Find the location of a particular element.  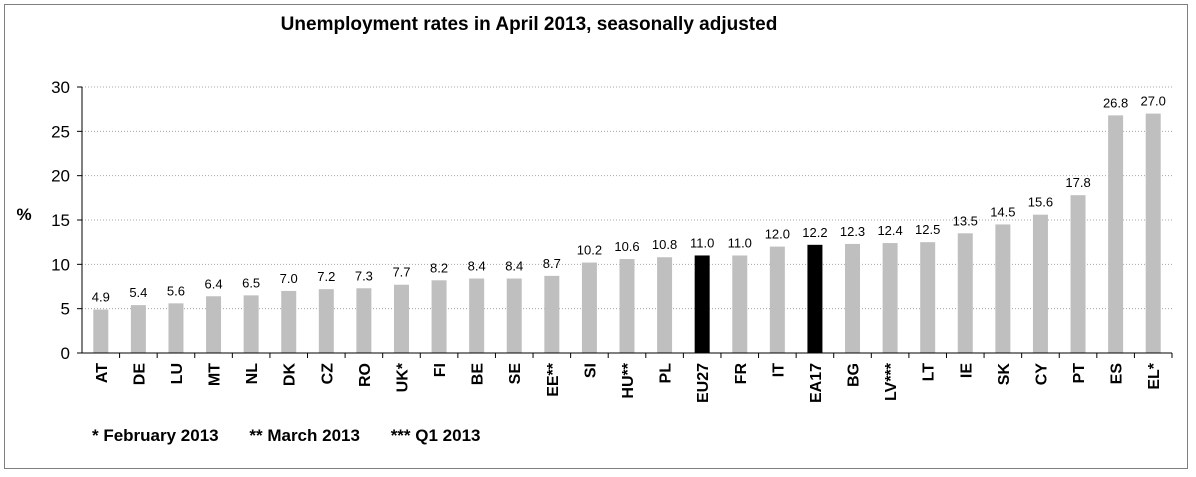

footnote-3: *** Q1 2013 is located at coordinates (435, 435).